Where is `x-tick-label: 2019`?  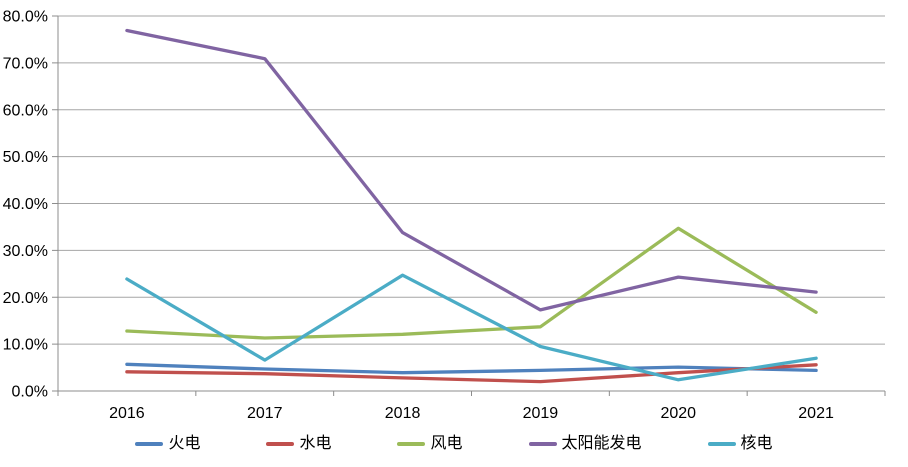
x-tick-label: 2019 is located at coordinates (541, 413).